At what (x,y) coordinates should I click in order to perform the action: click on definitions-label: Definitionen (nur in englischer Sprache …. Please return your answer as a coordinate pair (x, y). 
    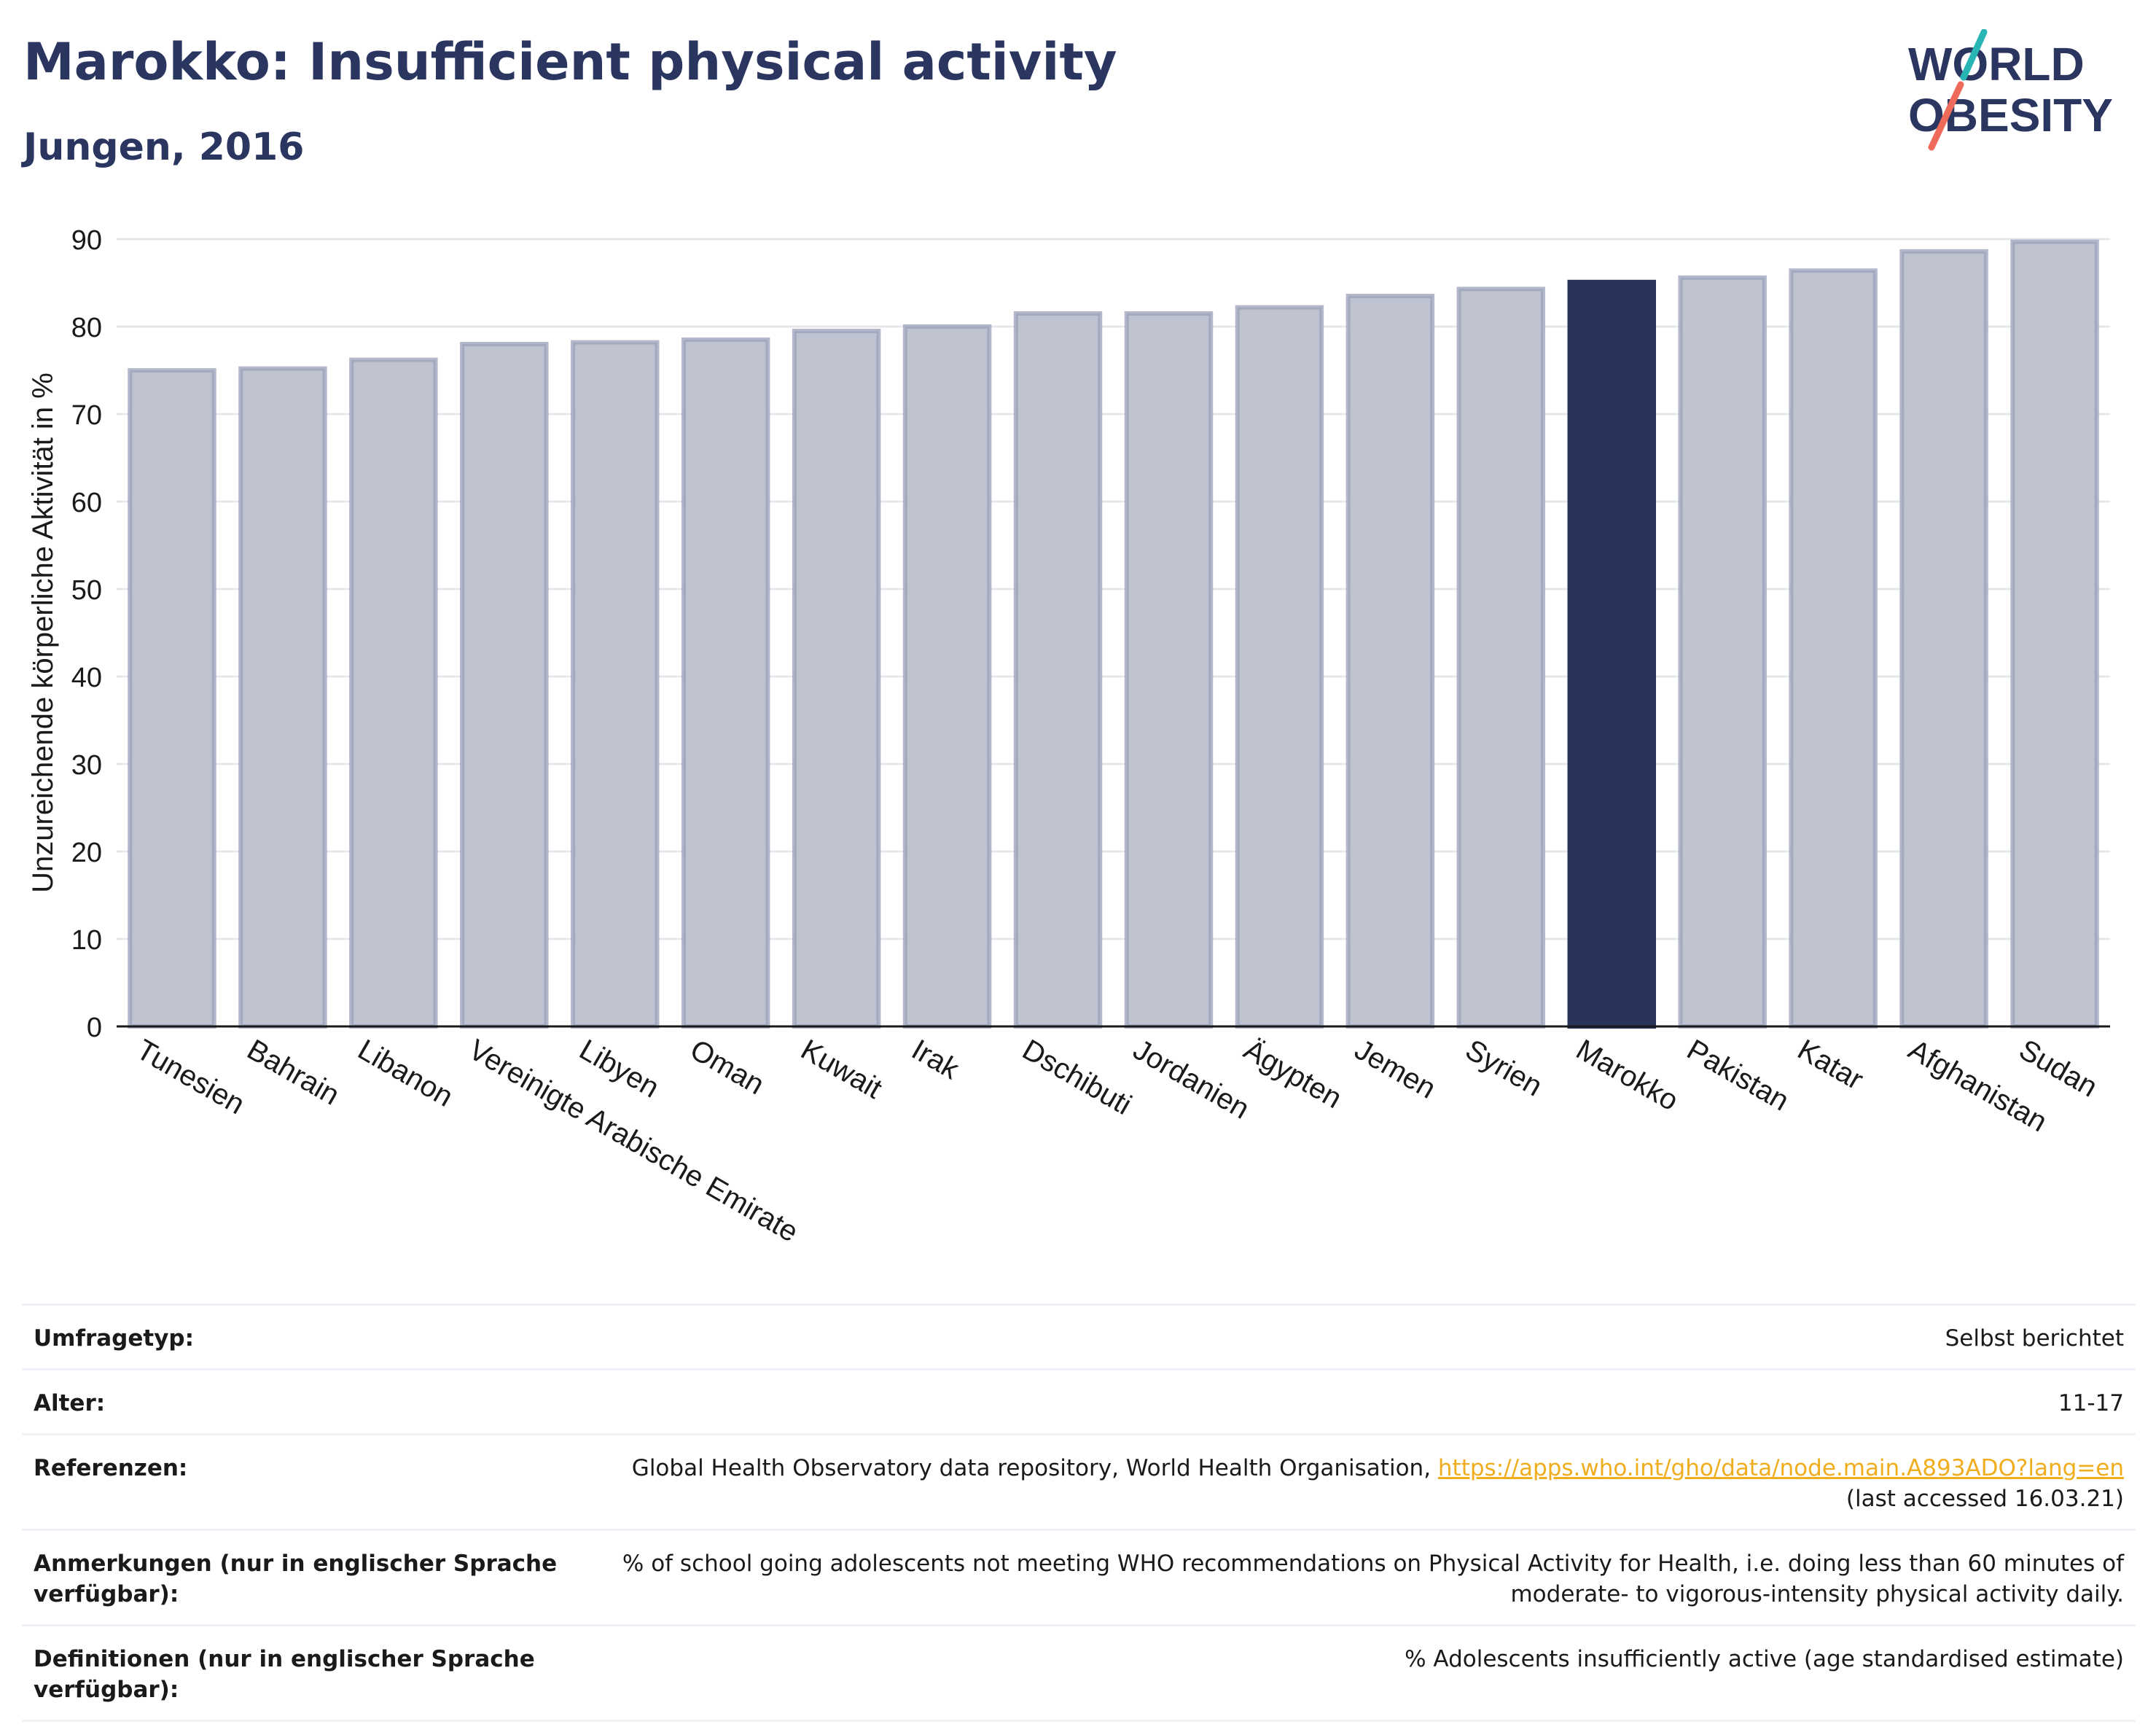
    Looking at the image, I should click on (284, 1674).